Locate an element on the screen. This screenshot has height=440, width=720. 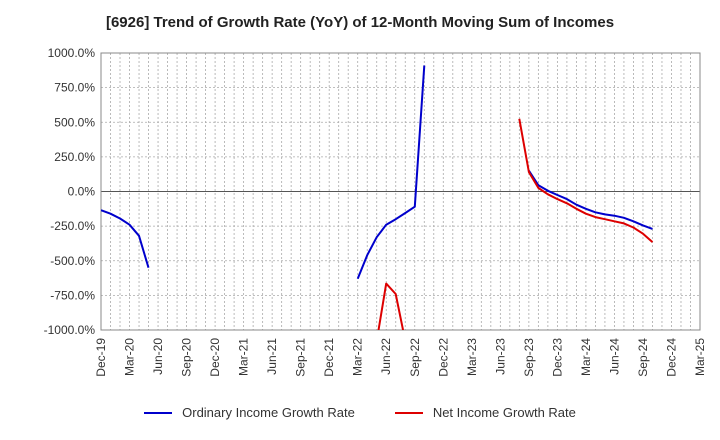
y-tick-label: 500.0% is located at coordinates (74, 122).